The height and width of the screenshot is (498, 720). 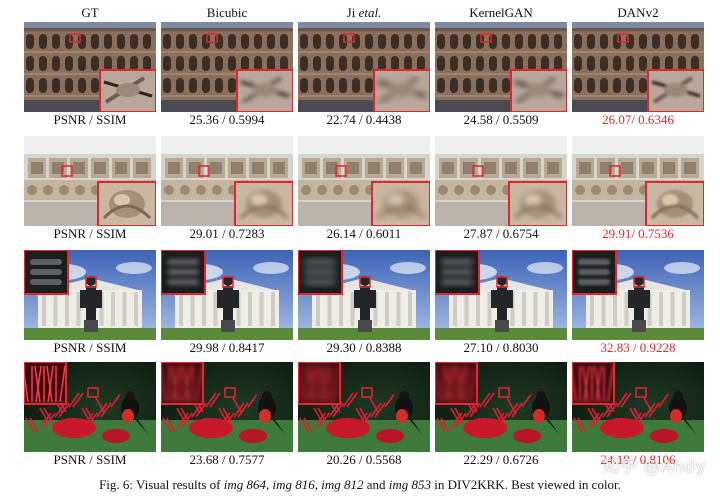 What do you see at coordinates (364, 347) in the screenshot?
I see `metric-value: 29.30 / 0.8388` at bounding box center [364, 347].